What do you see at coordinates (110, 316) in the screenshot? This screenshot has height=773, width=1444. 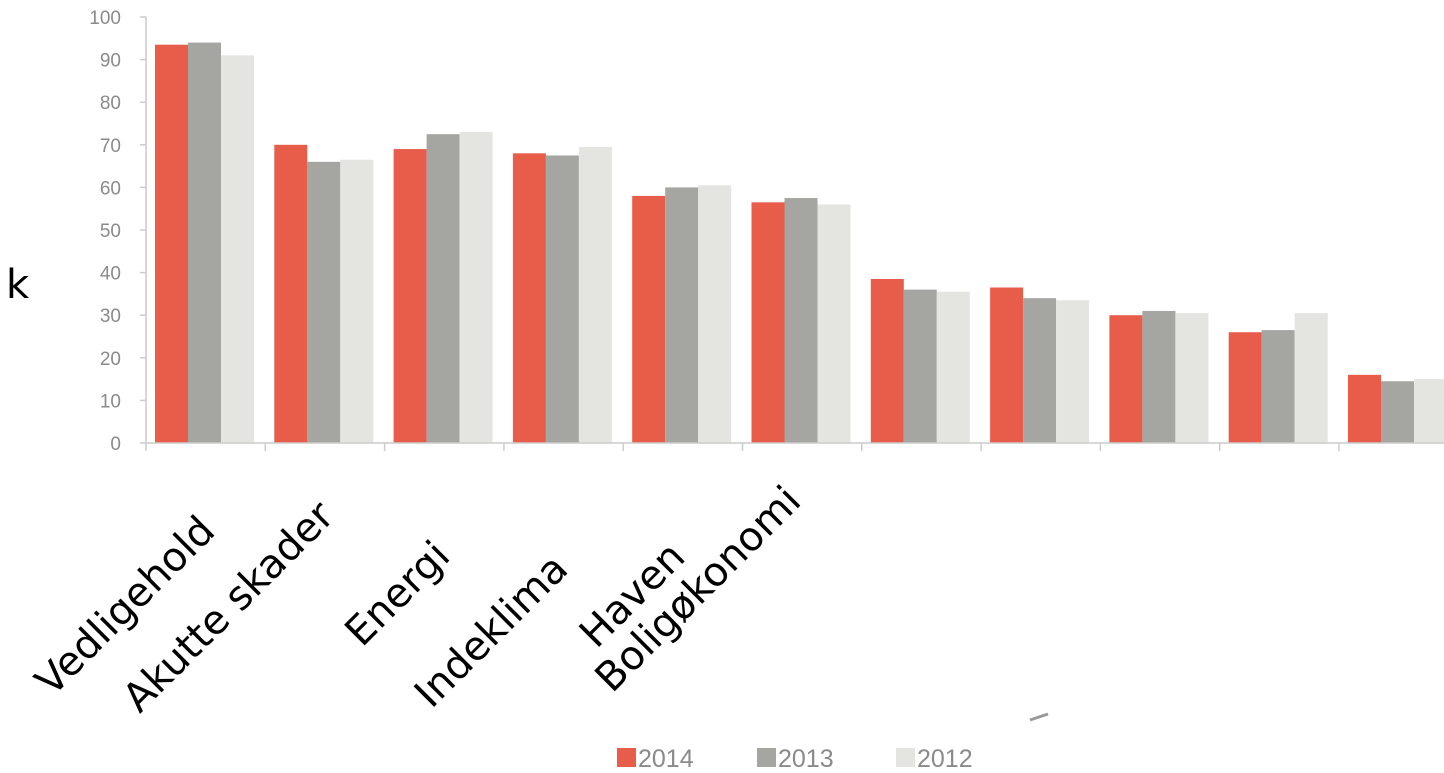 I see `y-tick-label: 30` at bounding box center [110, 316].